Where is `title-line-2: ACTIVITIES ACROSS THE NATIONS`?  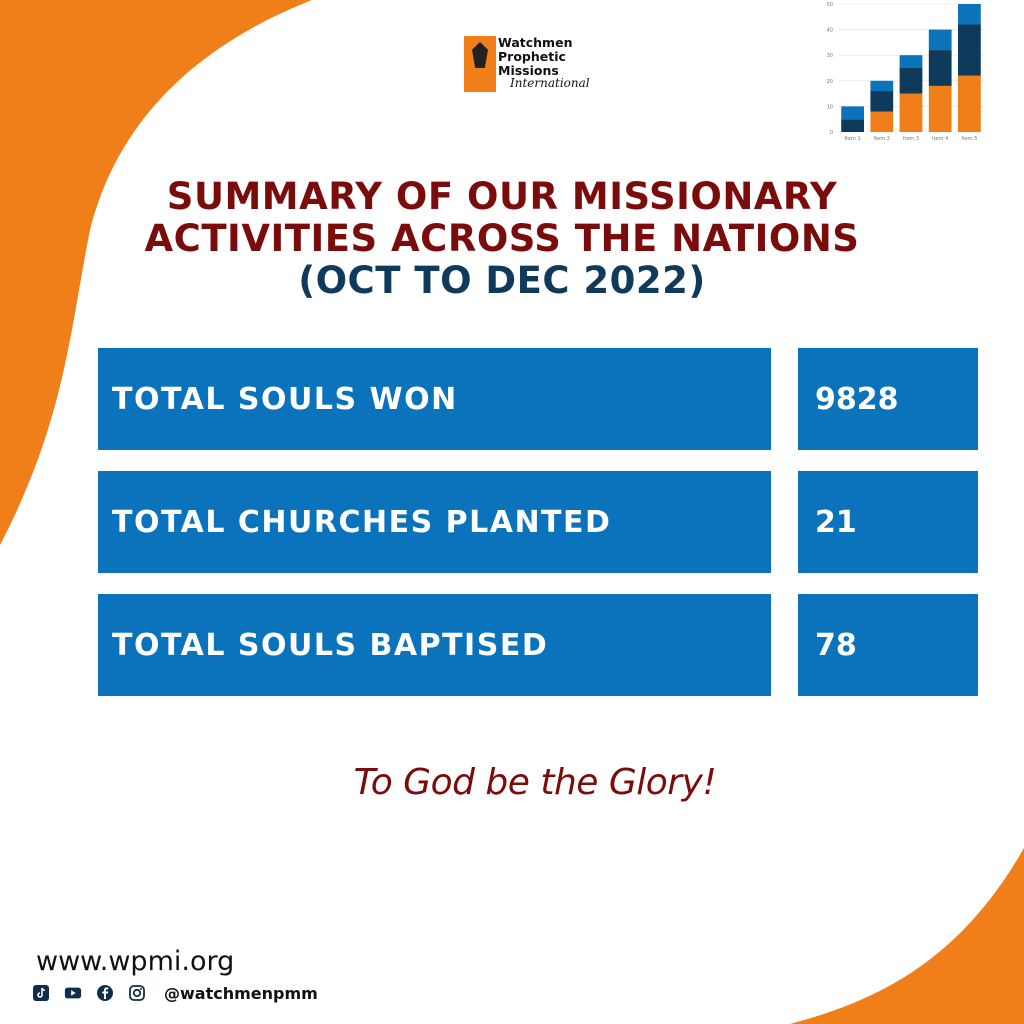 title-line-2: ACTIVITIES ACROSS THE NATIONS is located at coordinates (502, 238).